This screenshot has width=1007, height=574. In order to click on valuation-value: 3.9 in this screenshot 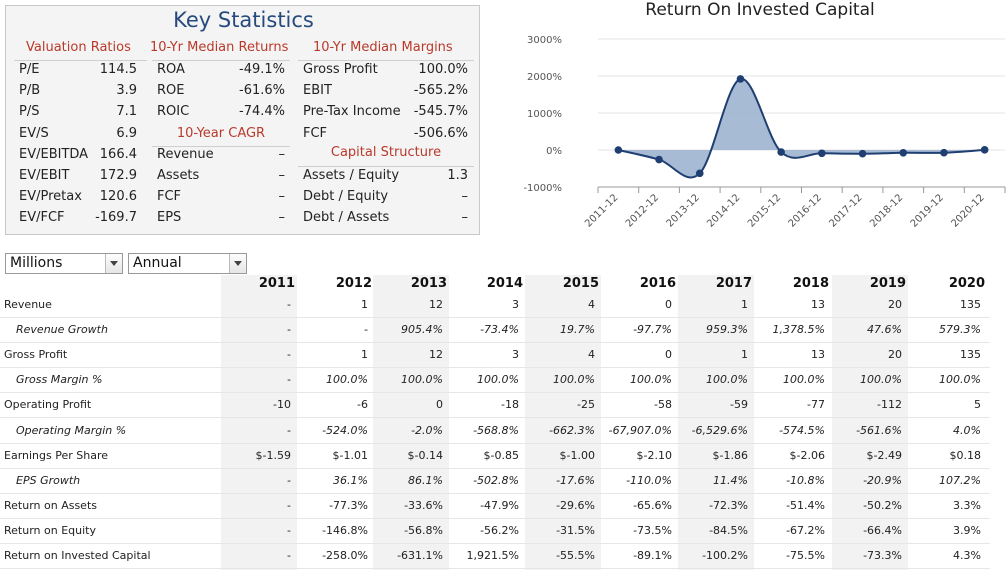, I will do `click(126, 91)`.